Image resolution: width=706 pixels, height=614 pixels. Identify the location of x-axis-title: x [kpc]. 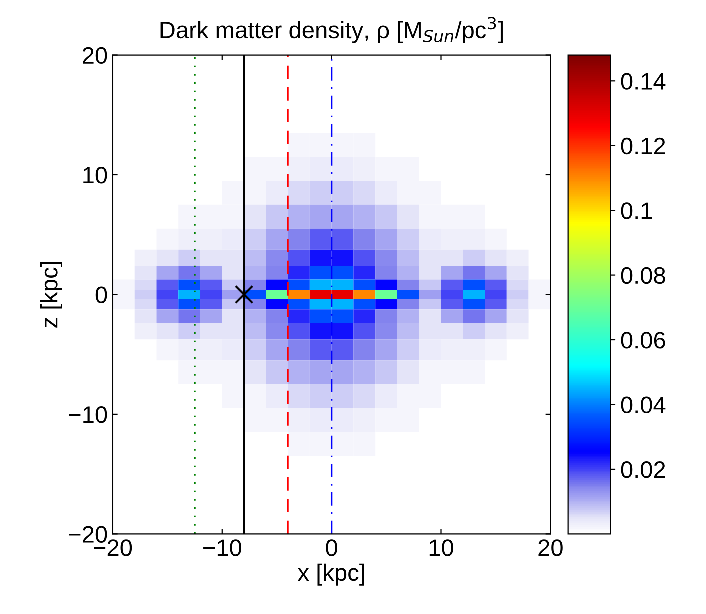
(331, 575).